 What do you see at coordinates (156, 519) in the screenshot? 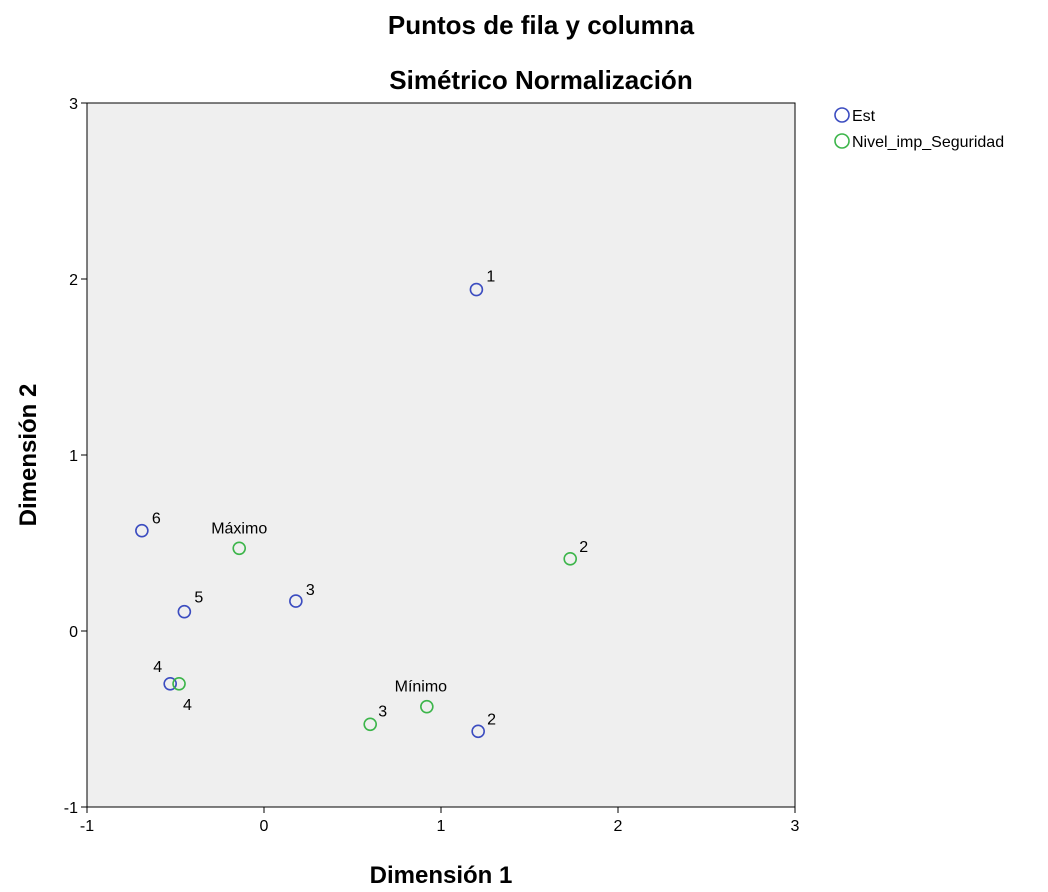
I see `point-label: 6` at bounding box center [156, 519].